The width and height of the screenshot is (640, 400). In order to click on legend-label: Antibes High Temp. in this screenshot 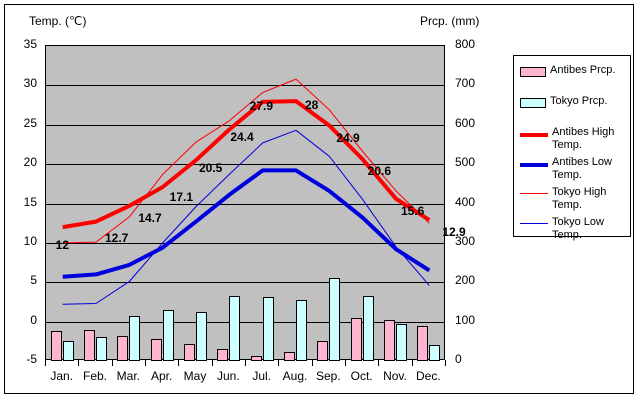, I will do `click(583, 138)`.